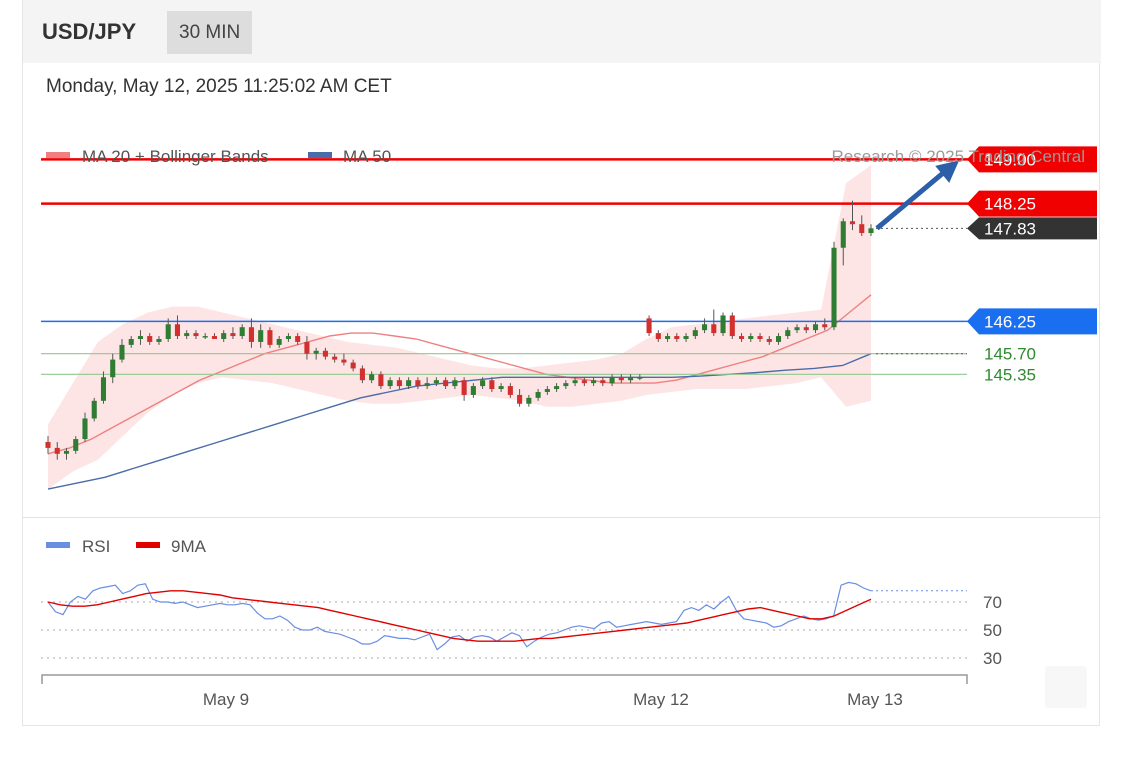 The image size is (1121, 764). What do you see at coordinates (1066, 687) in the screenshot?
I see `scroll-to-top-icon` at bounding box center [1066, 687].